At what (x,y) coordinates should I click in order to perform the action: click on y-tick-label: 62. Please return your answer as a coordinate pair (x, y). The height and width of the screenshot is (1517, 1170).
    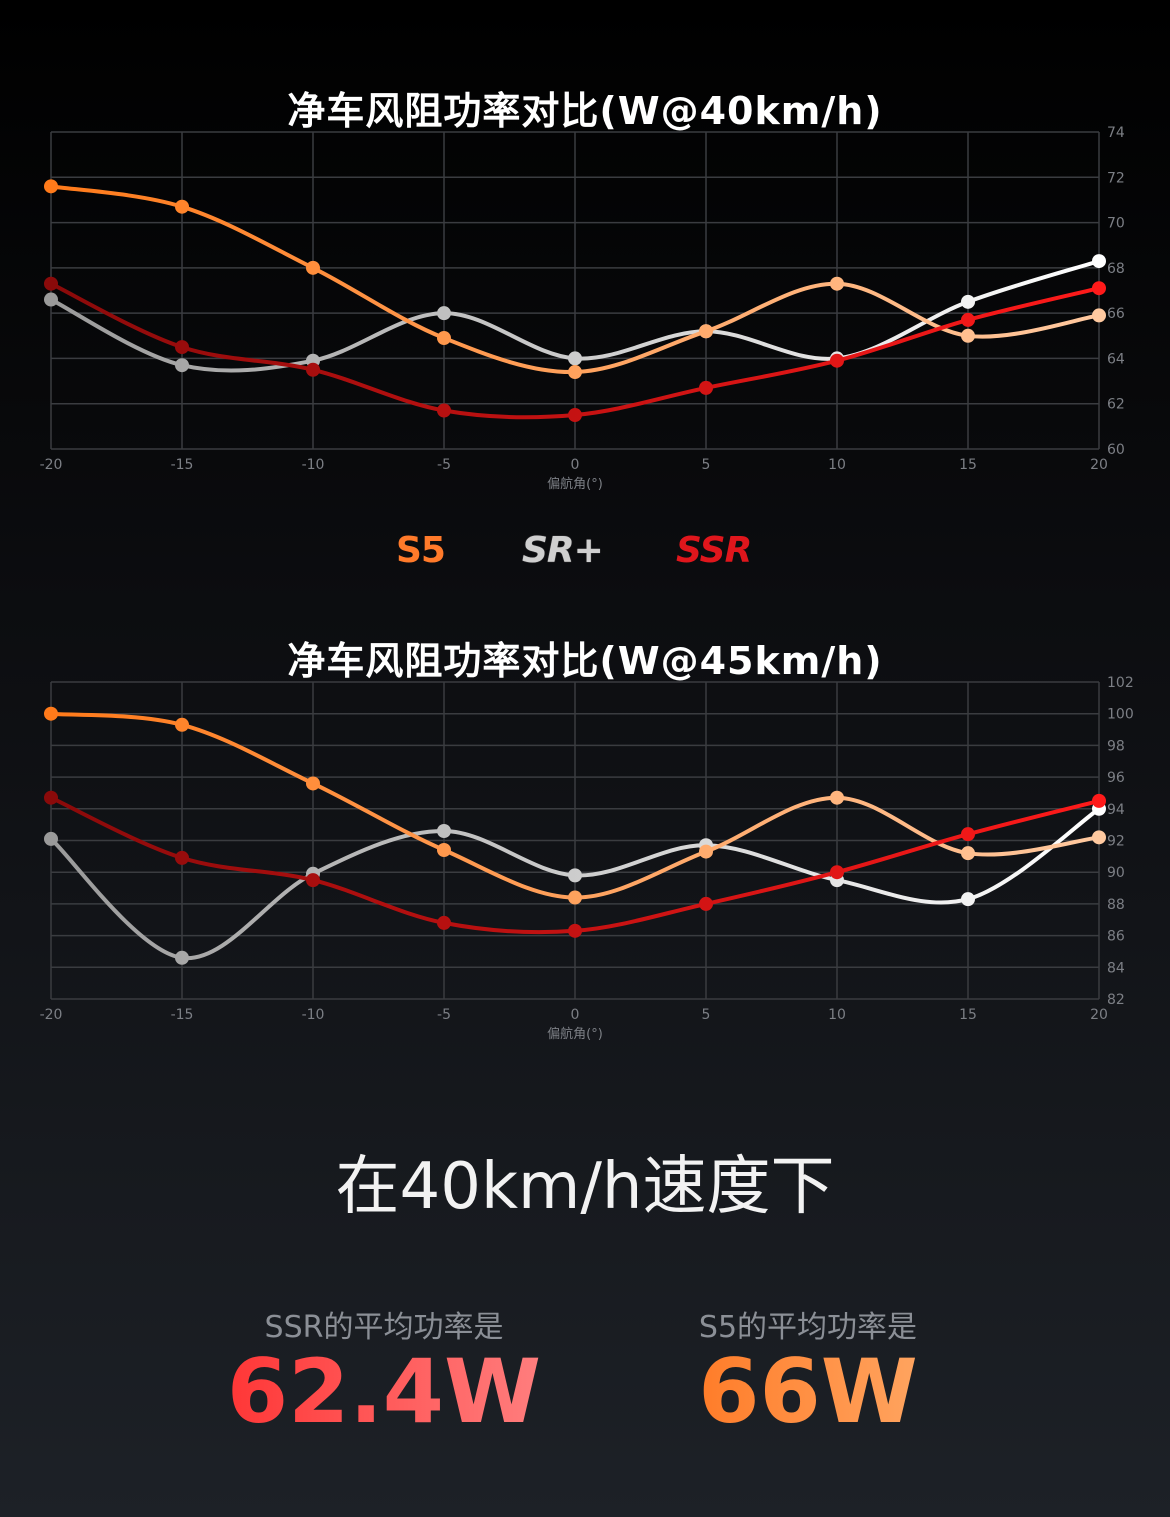
    Looking at the image, I should click on (1116, 405).